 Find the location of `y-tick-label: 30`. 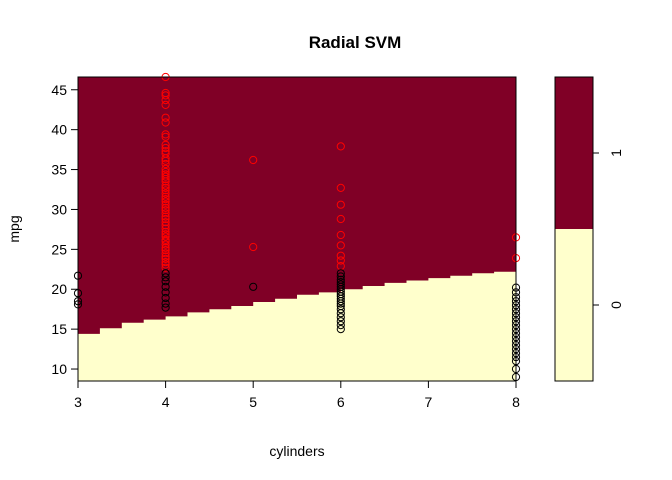

y-tick-label: 30 is located at coordinates (59, 209).